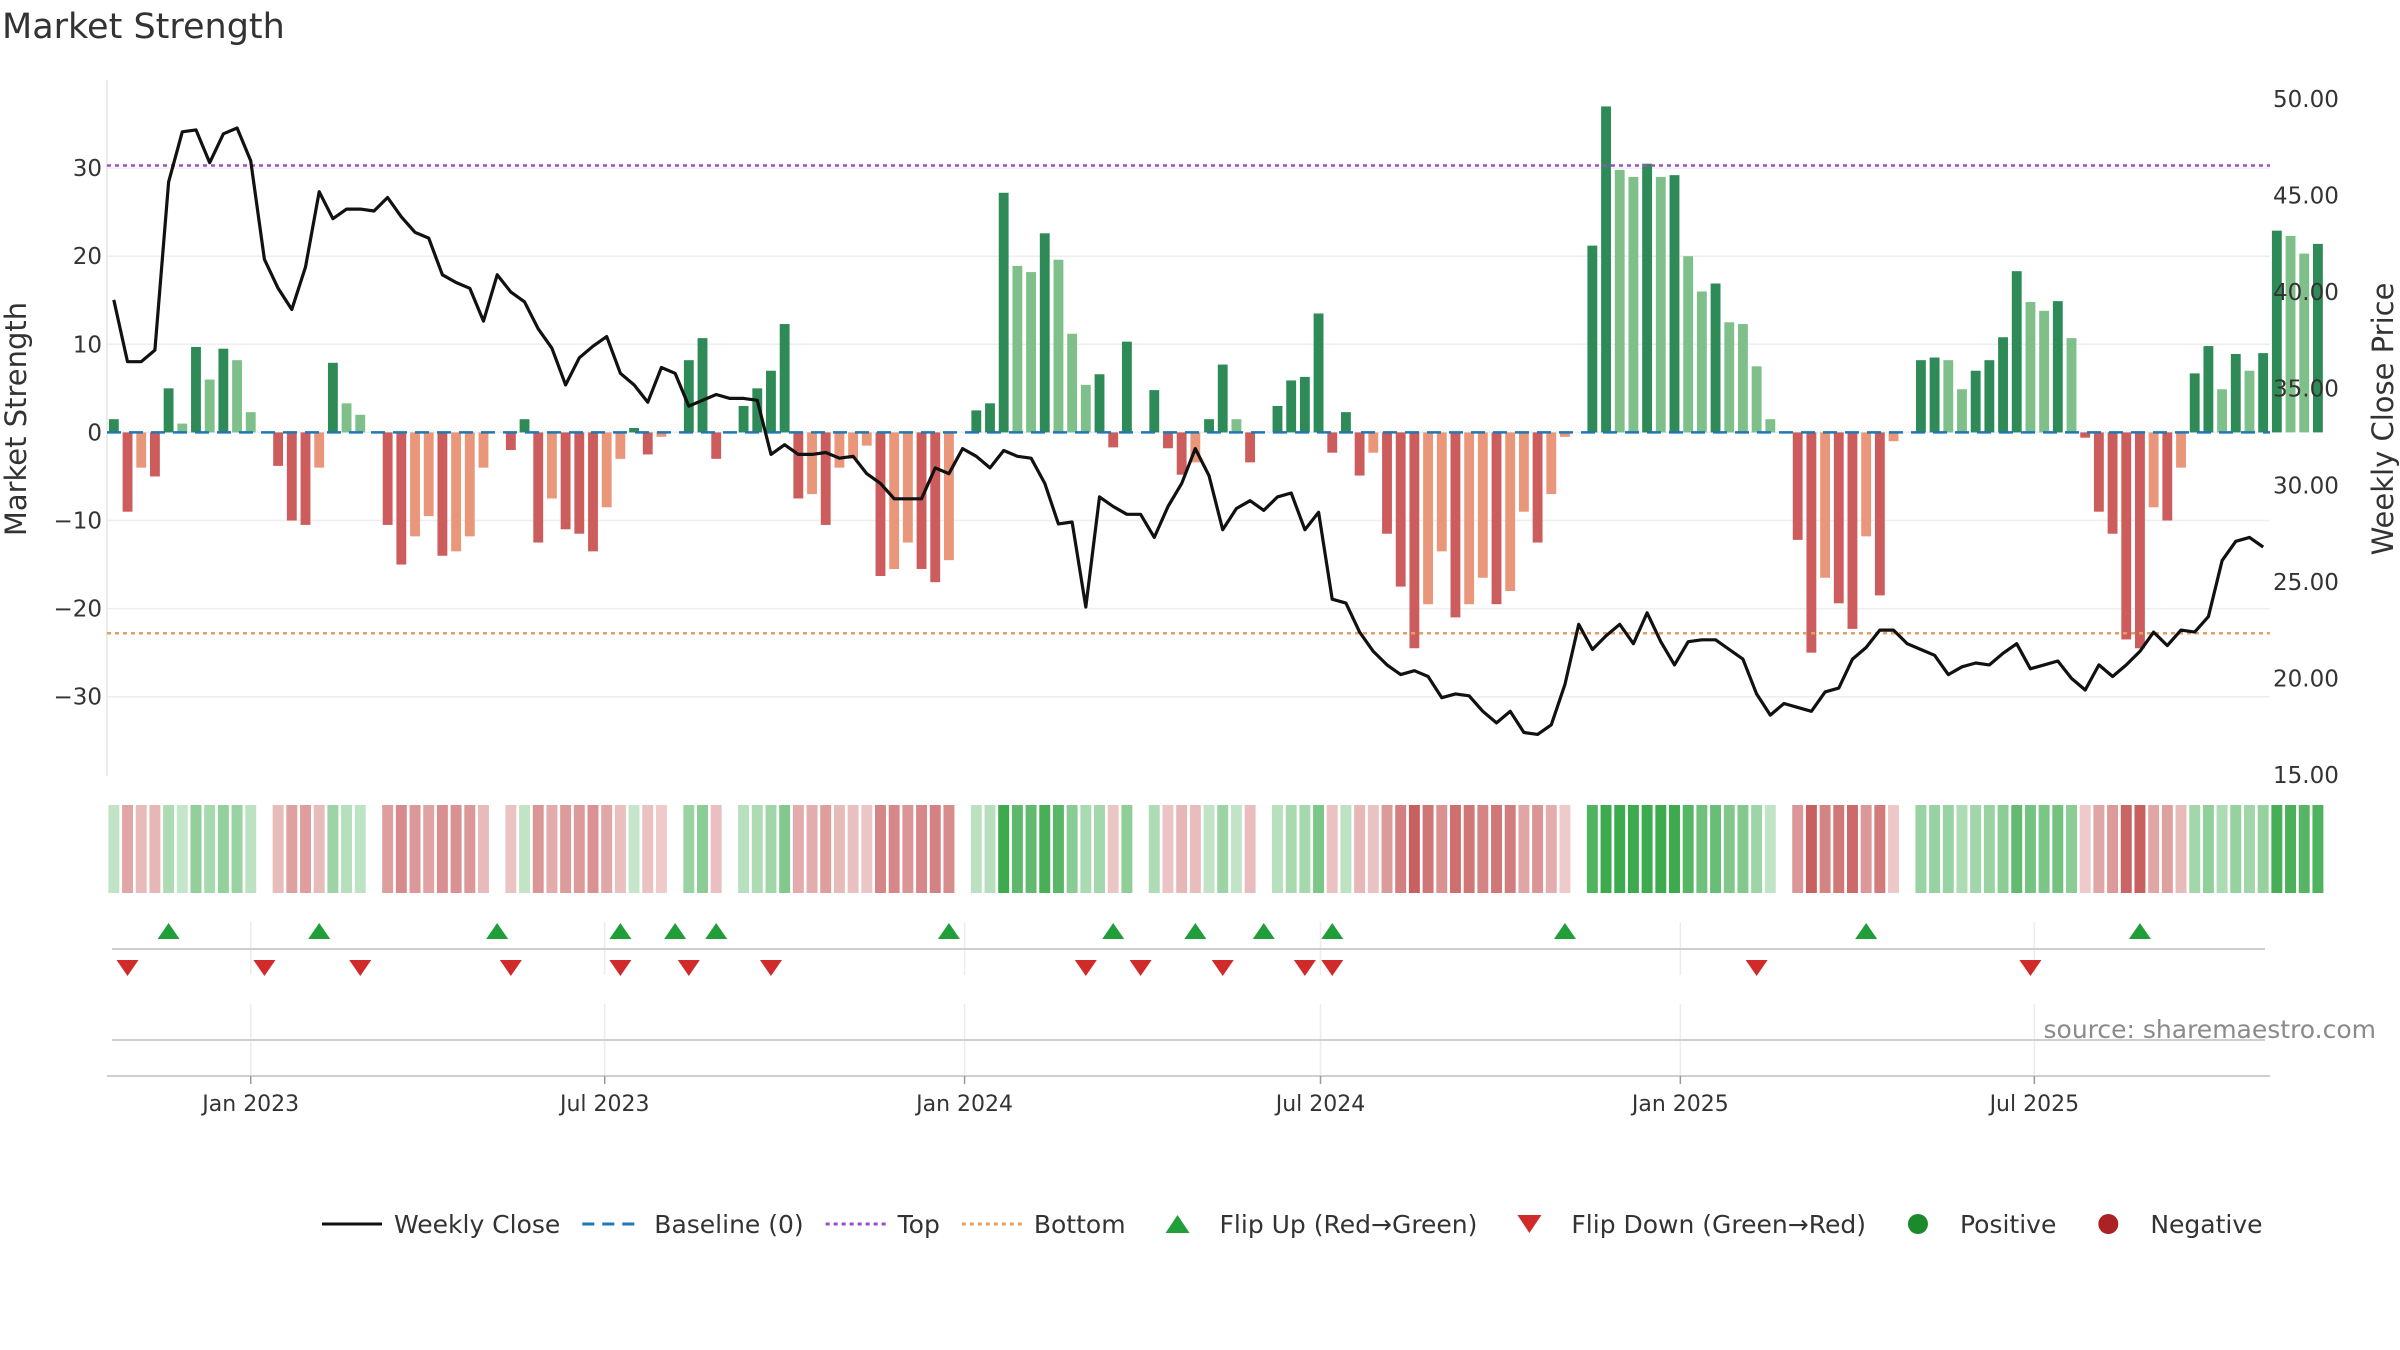  What do you see at coordinates (918, 1224) in the screenshot?
I see `legend-label: Top` at bounding box center [918, 1224].